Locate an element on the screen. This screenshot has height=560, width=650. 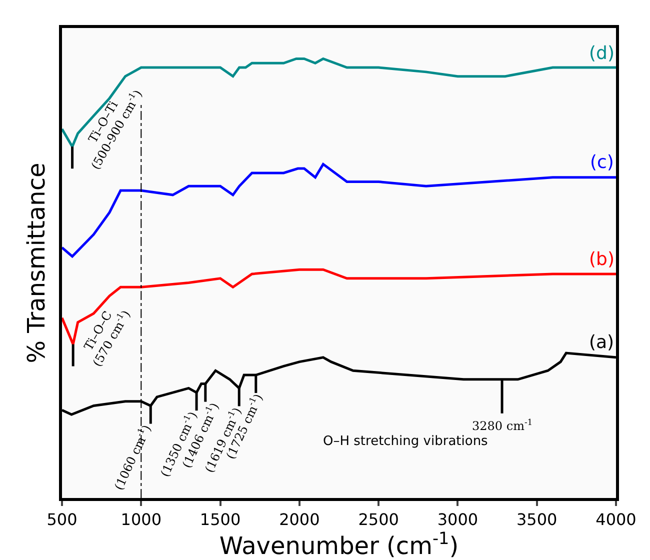
x-axis-title: Wavenumber (cm$^{-1}$) is located at coordinates (339, 544).